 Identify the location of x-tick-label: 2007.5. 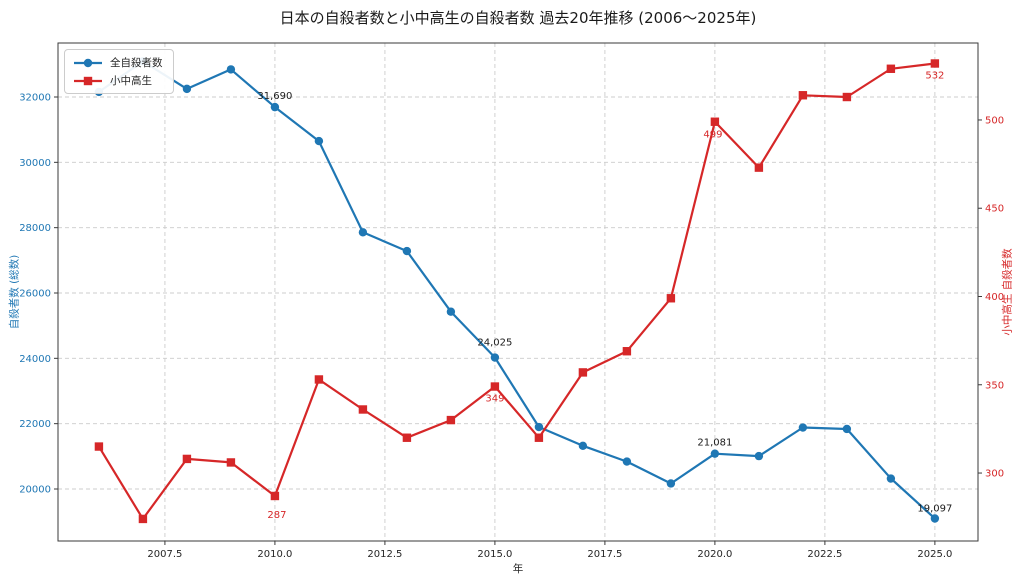
(164, 554).